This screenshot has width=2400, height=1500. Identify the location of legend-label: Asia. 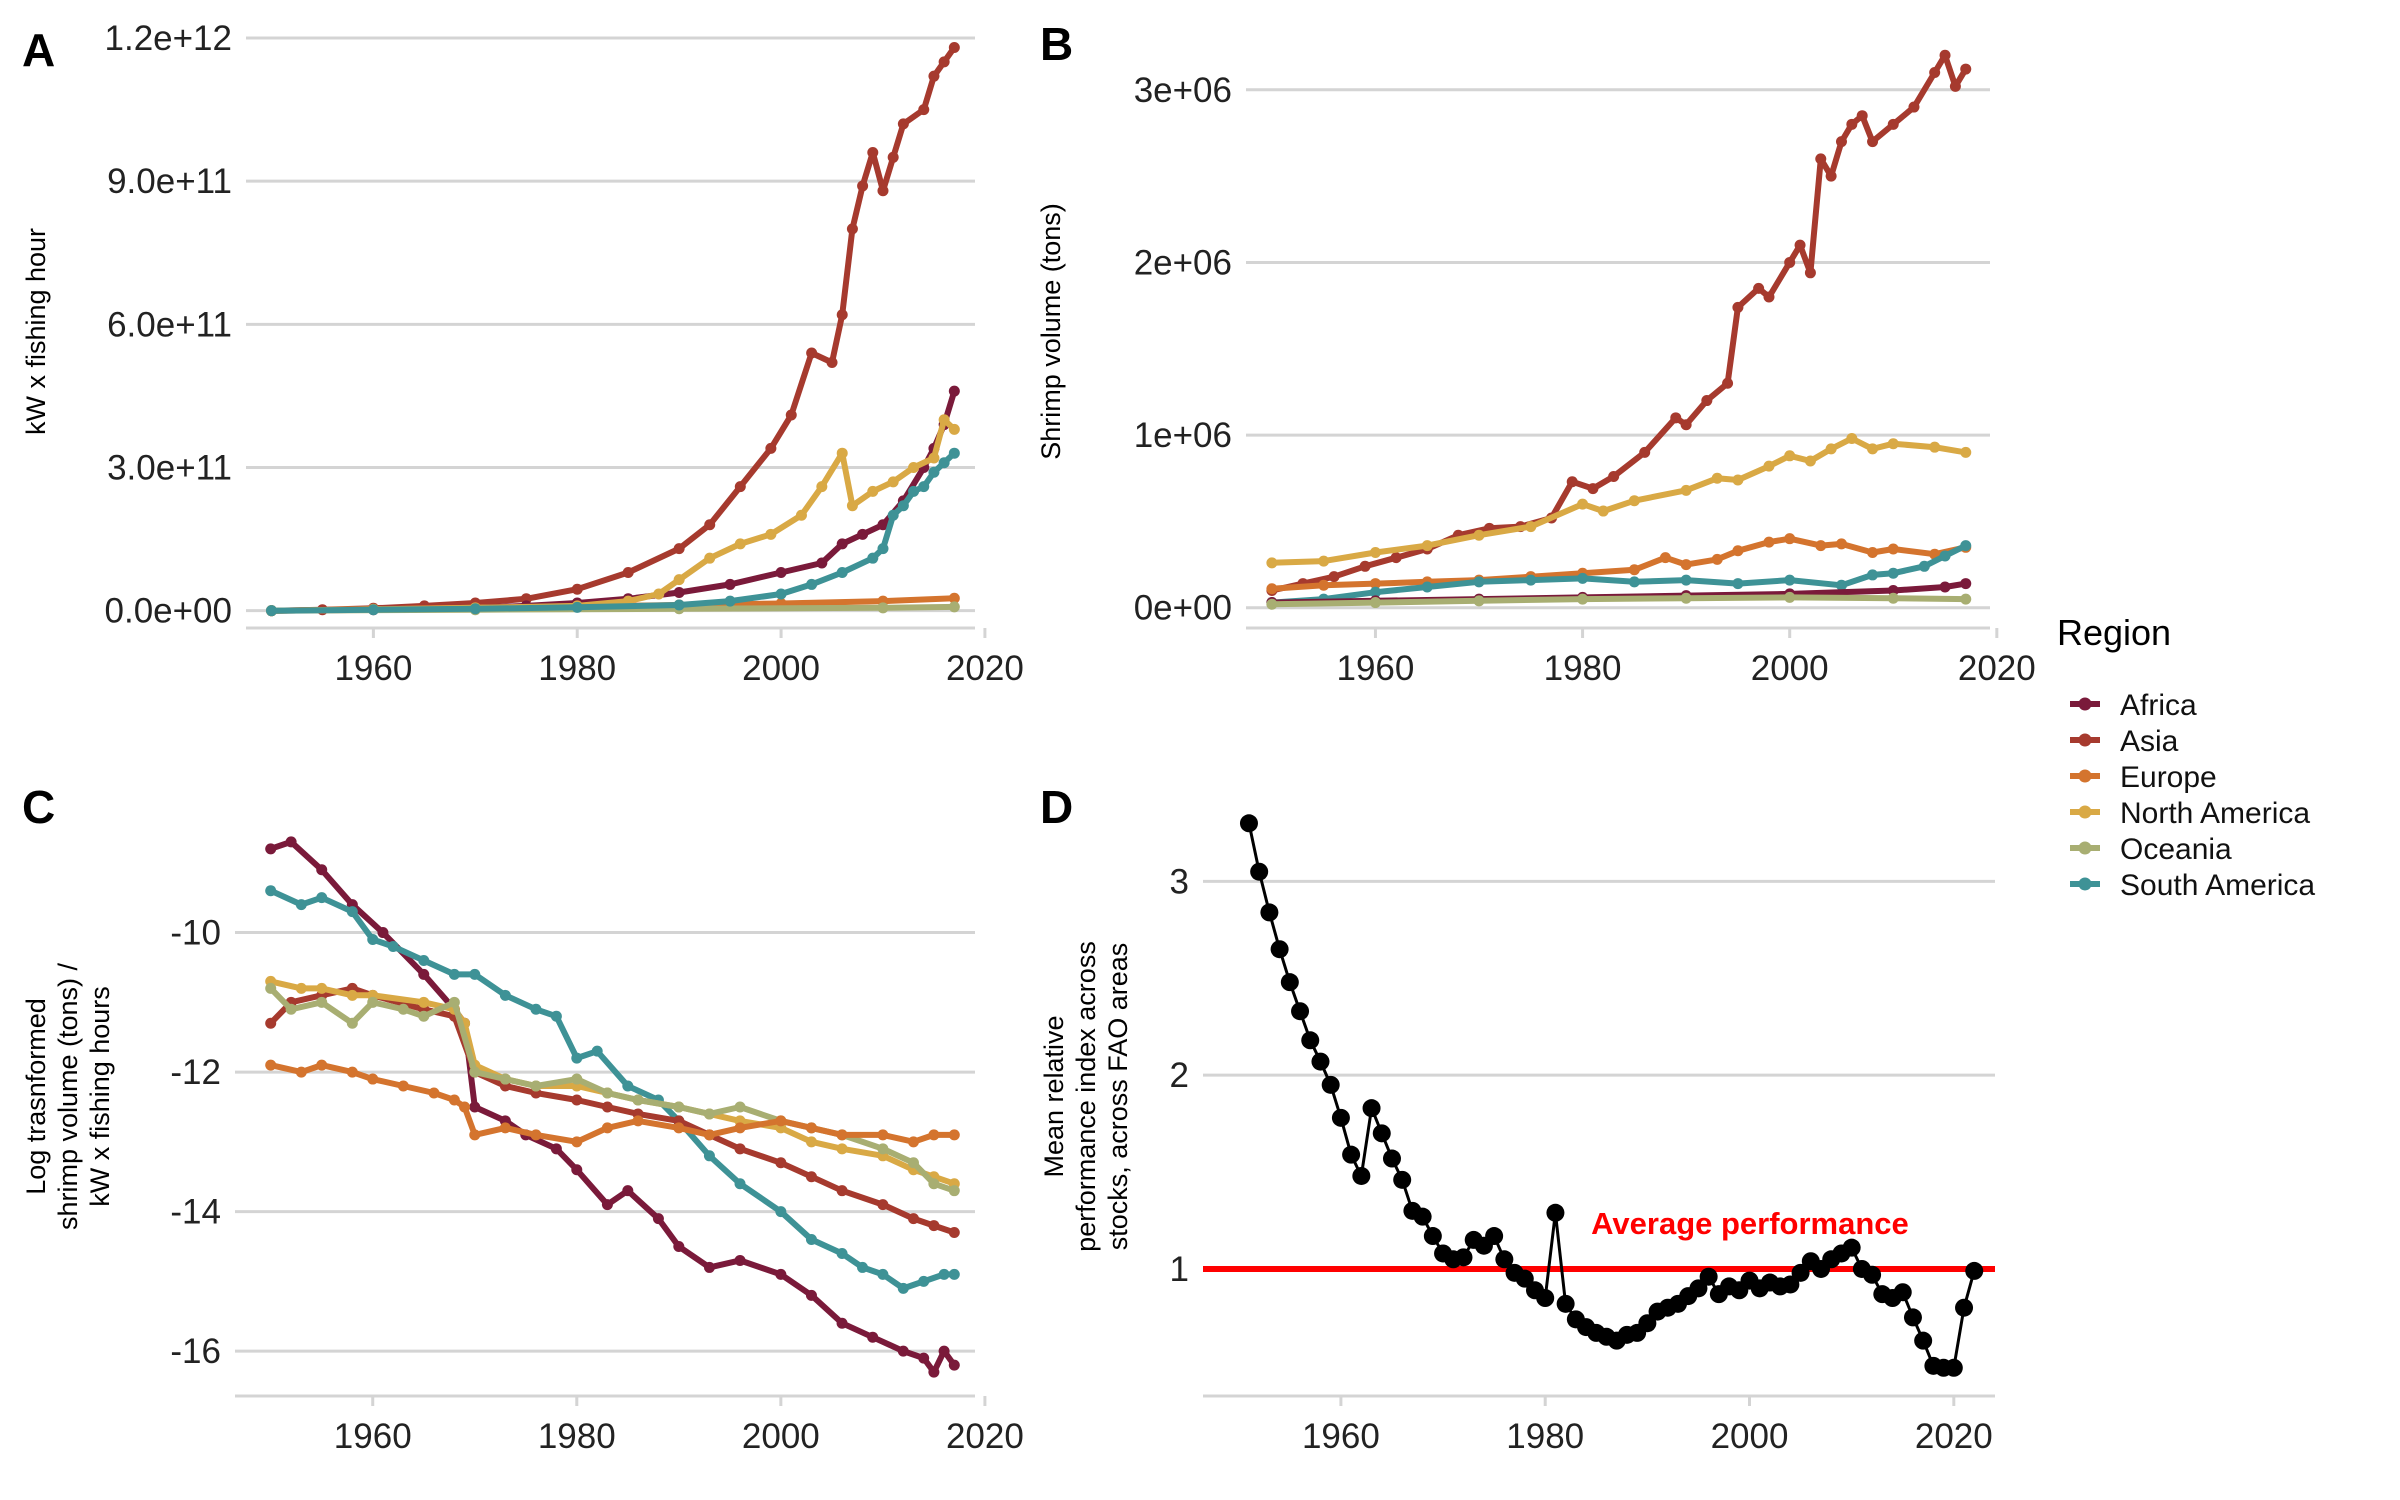
(2149, 741).